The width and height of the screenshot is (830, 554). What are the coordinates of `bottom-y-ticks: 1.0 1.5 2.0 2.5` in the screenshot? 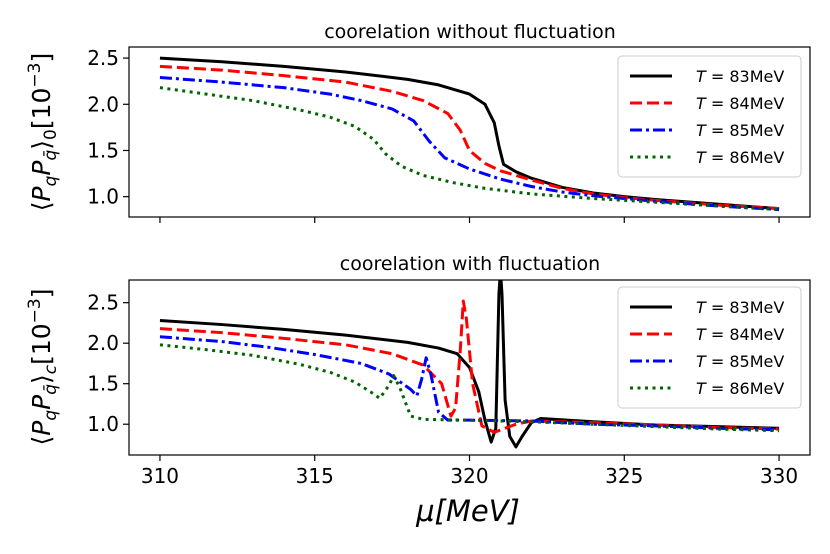 It's located at (108, 363).